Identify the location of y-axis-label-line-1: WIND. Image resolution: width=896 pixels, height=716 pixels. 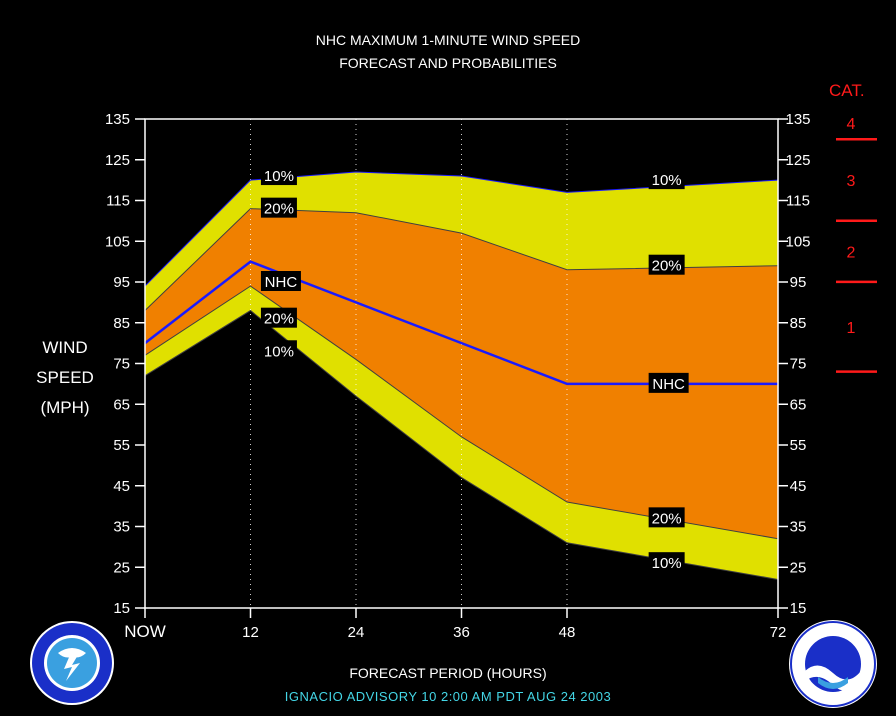
(65, 347).